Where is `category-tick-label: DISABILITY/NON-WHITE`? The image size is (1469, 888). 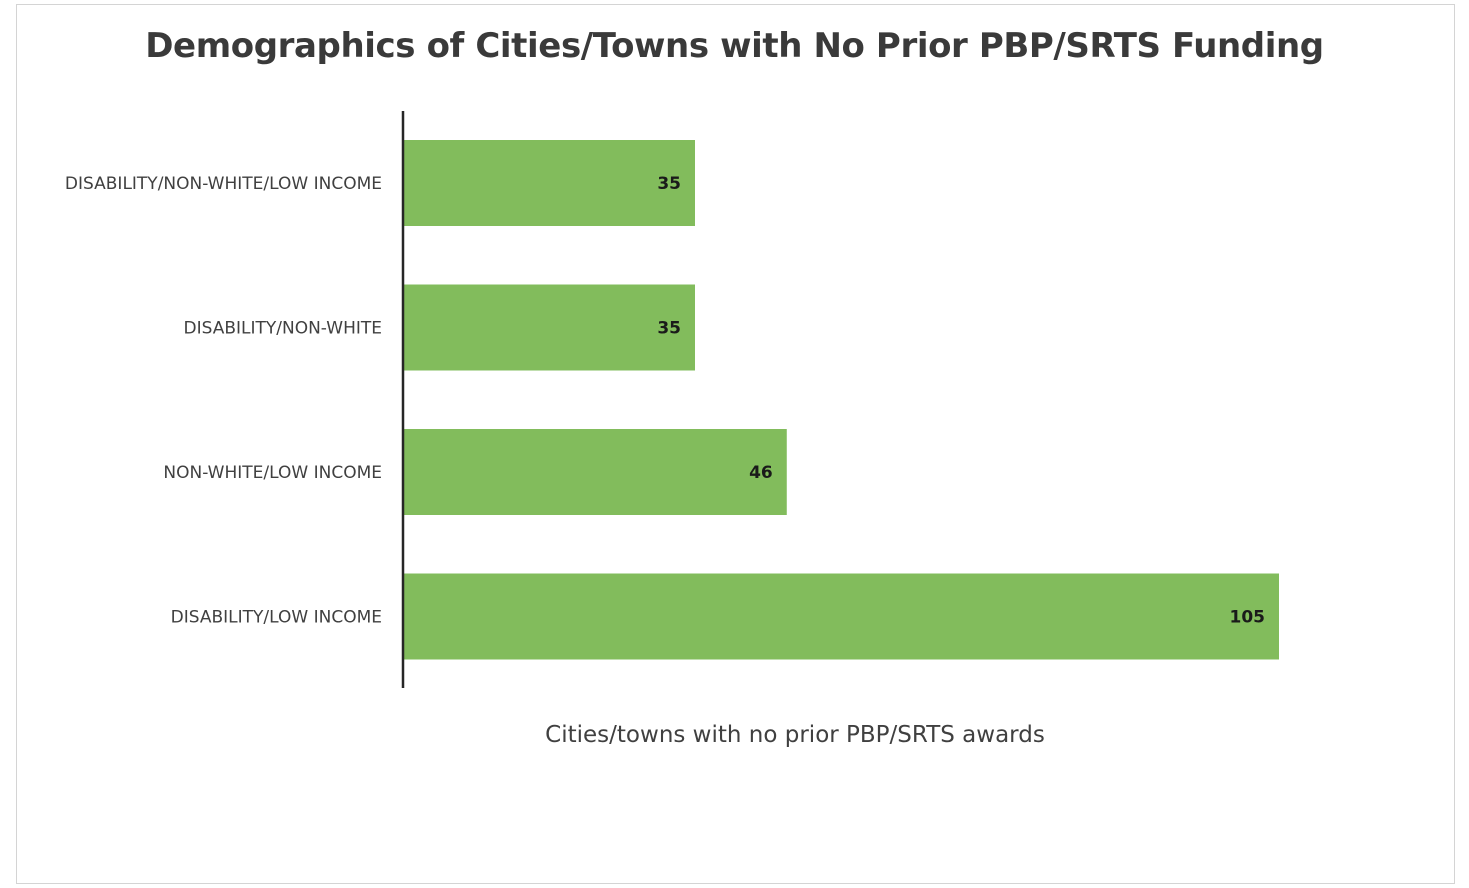 category-tick-label: DISABILITY/NON-WHITE is located at coordinates (283, 329).